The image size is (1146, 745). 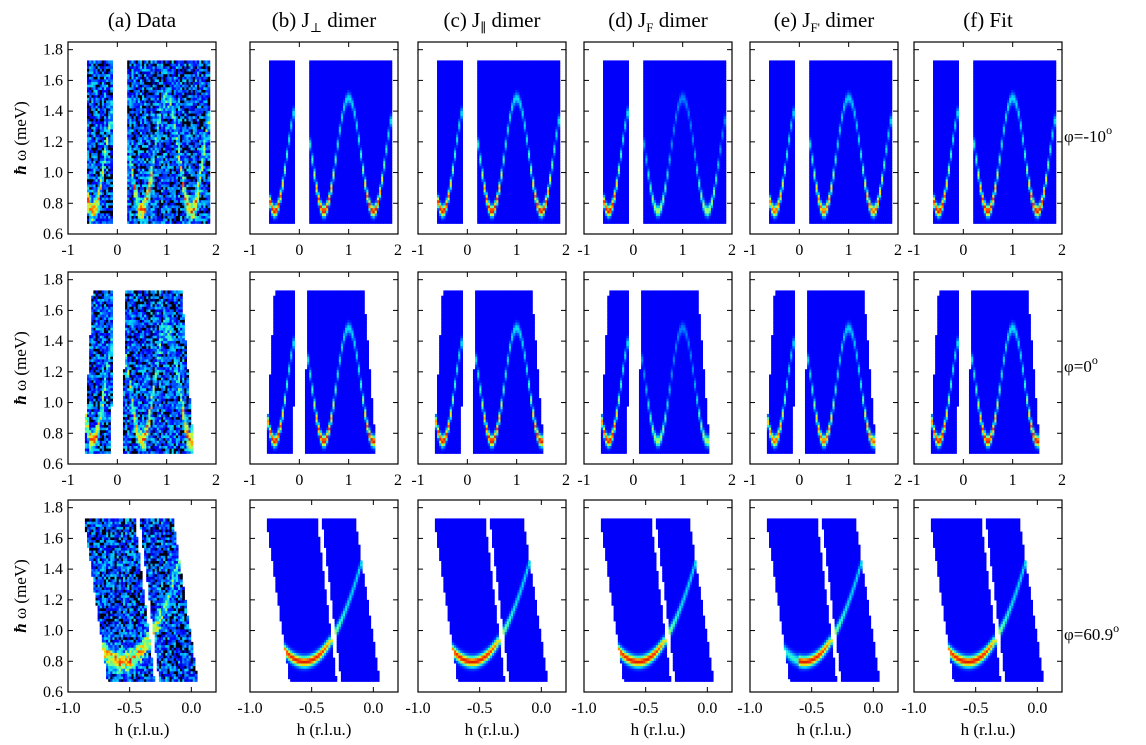 I want to click on panel-r2-c1: -1 0 1 20.60.81.01.21.41.61.8ħ ω (meV), so click(x=115, y=380).